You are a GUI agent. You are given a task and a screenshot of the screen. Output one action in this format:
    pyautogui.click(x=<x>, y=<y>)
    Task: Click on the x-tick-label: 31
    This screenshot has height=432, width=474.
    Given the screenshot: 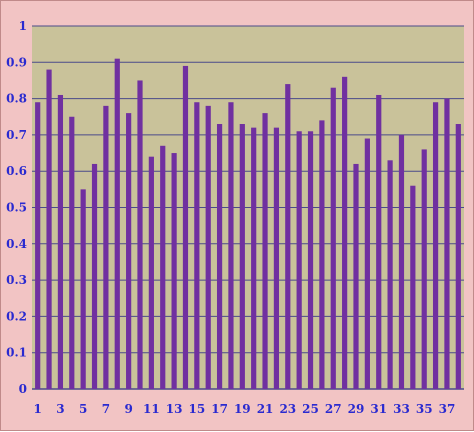 What is the action you would take?
    pyautogui.click(x=378, y=409)
    